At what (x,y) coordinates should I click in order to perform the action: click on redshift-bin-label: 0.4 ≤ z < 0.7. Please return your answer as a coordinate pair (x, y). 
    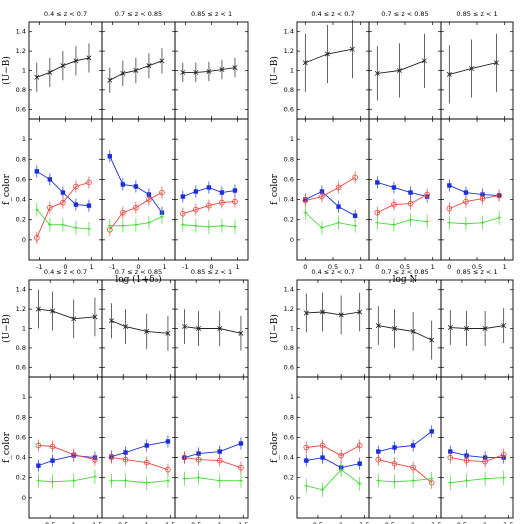
    Looking at the image, I should click on (332, 14).